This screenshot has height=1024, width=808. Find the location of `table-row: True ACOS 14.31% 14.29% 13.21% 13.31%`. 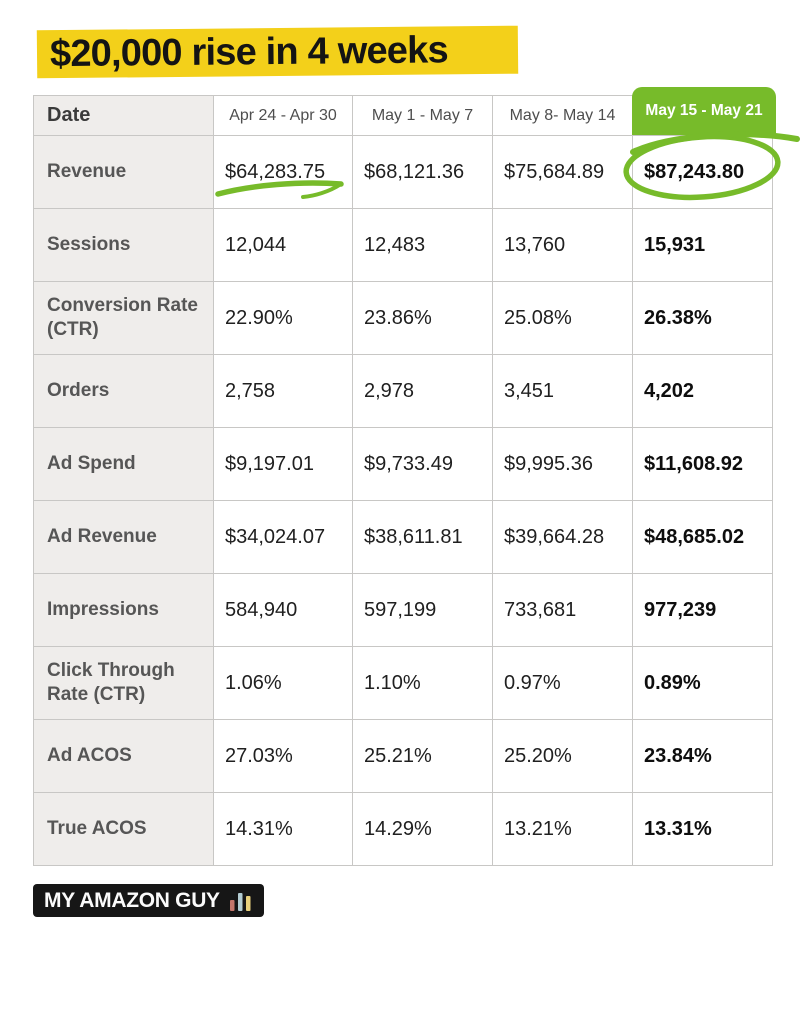

table-row: True ACOS 14.31% 14.29% 13.21% 13.31% is located at coordinates (403, 829).